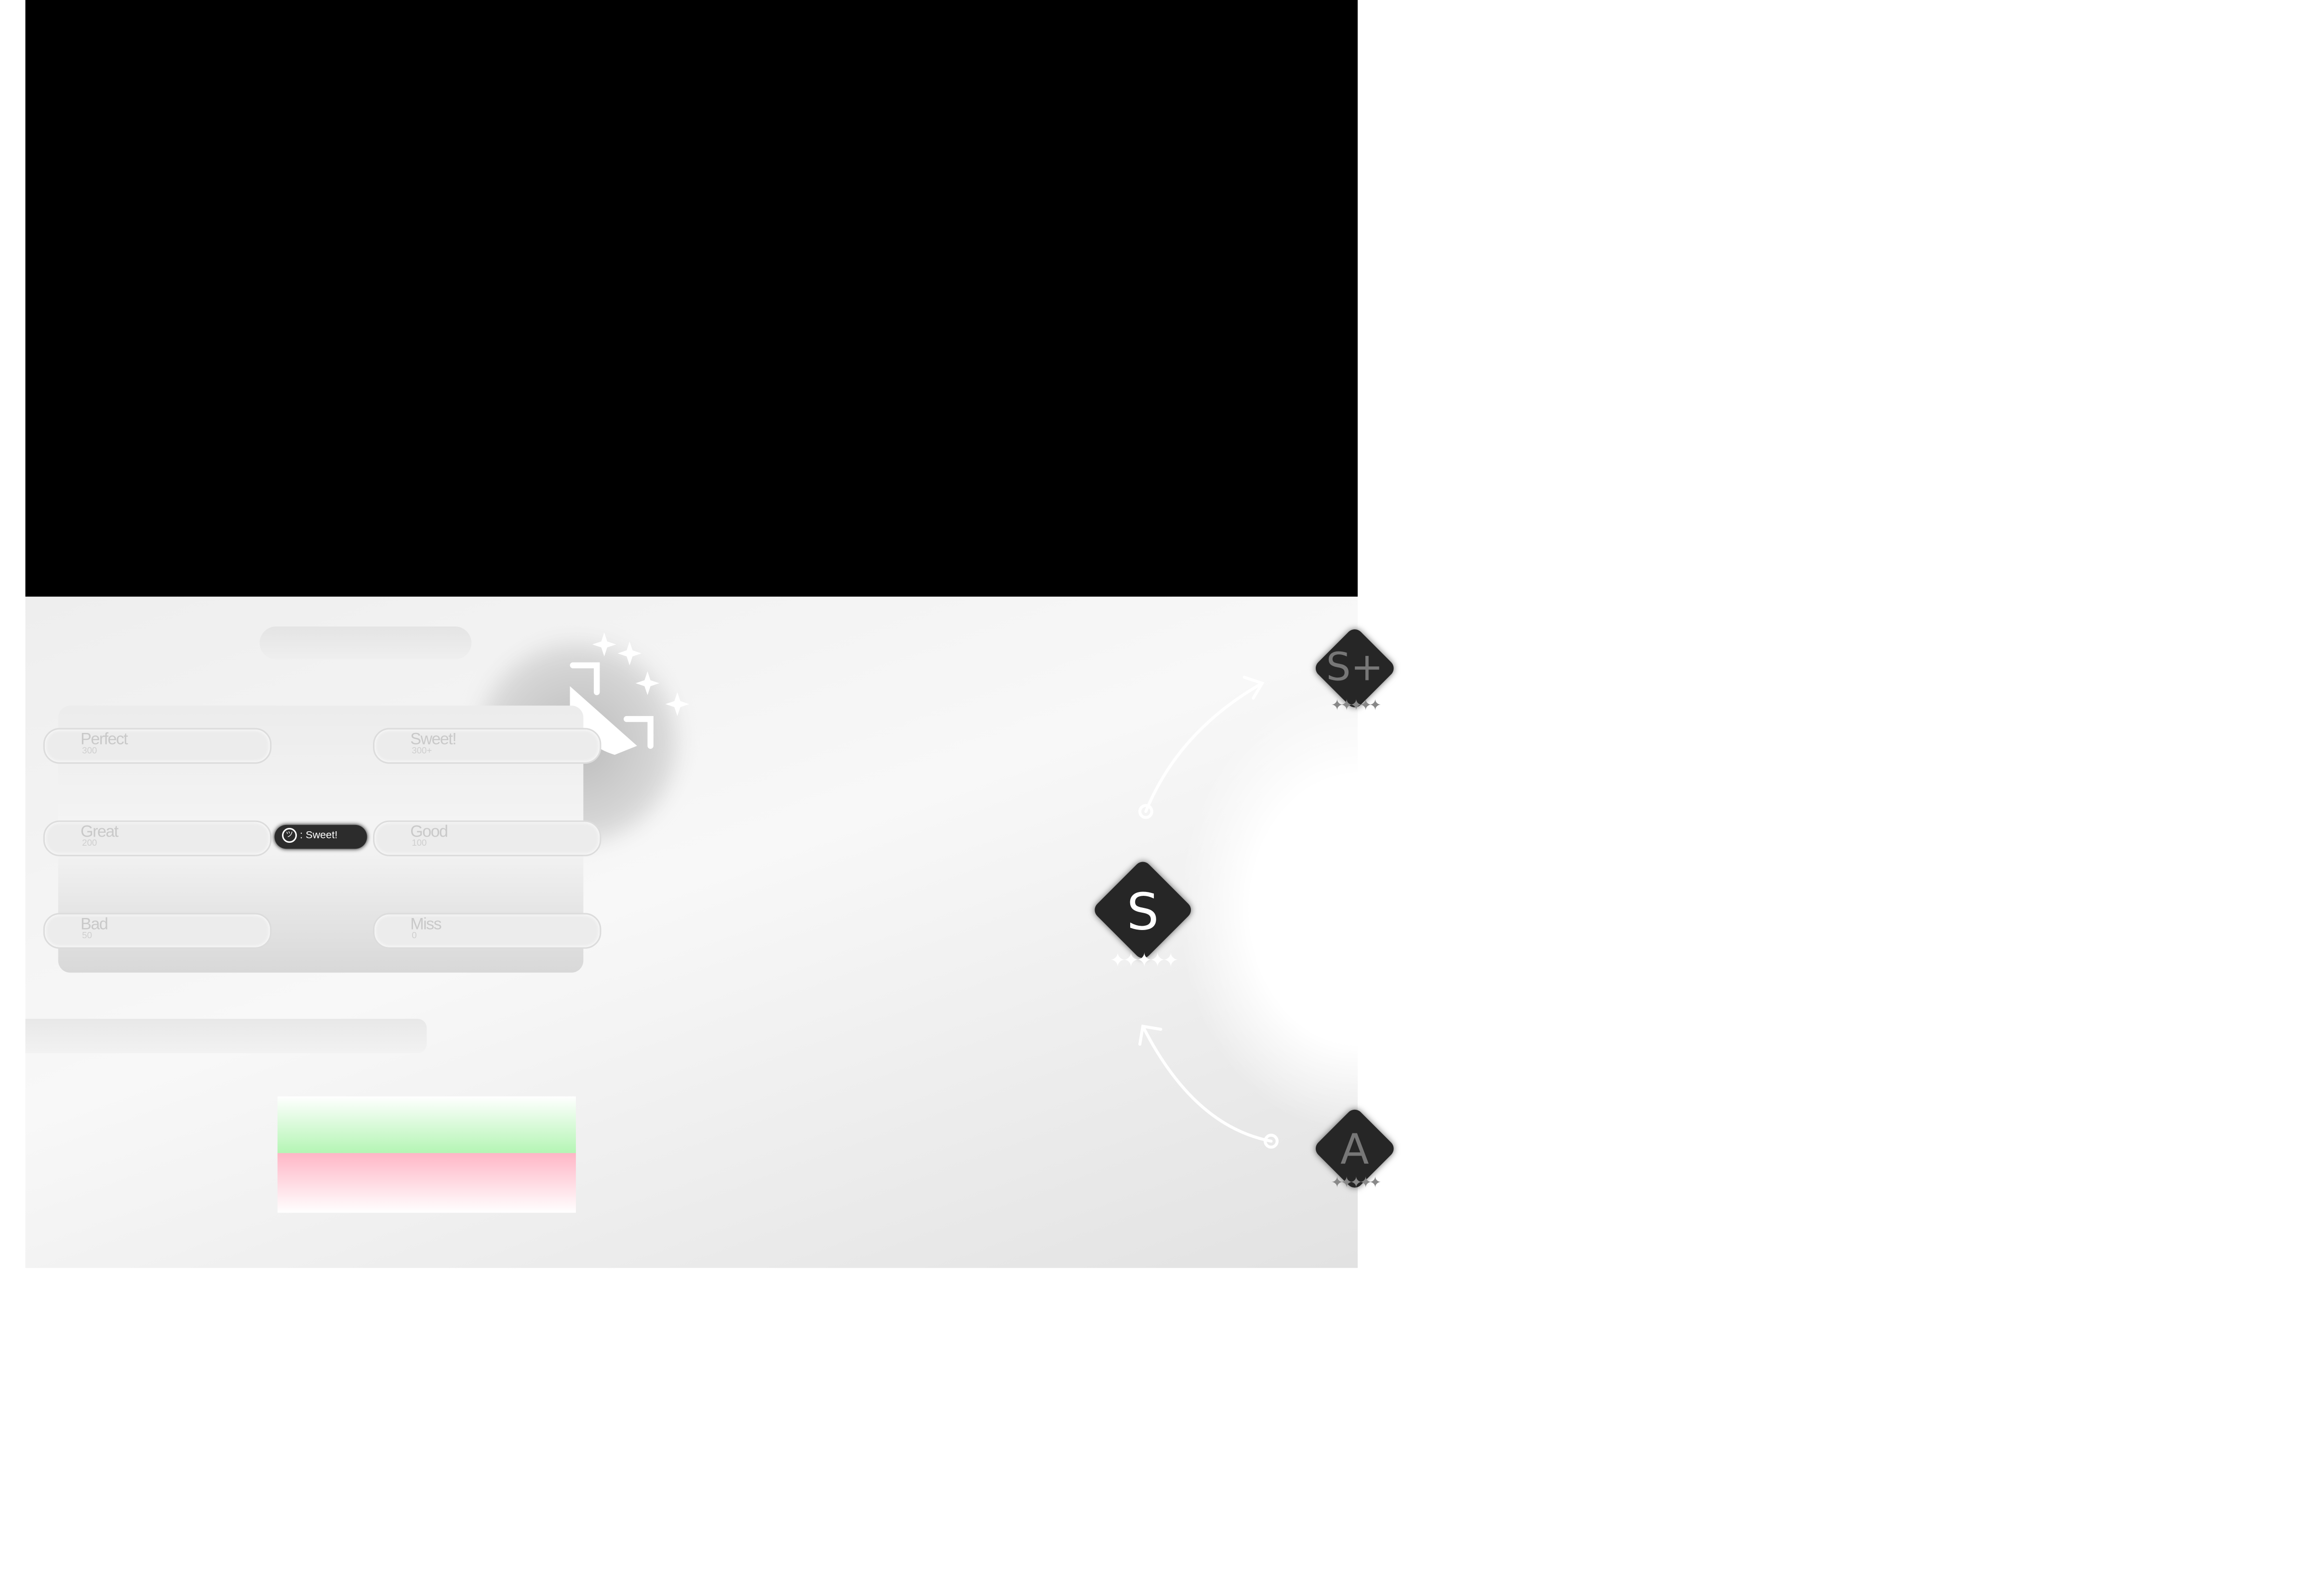 This screenshot has height=1596, width=2311. I want to click on smiley-icon: ツ, so click(289, 835).